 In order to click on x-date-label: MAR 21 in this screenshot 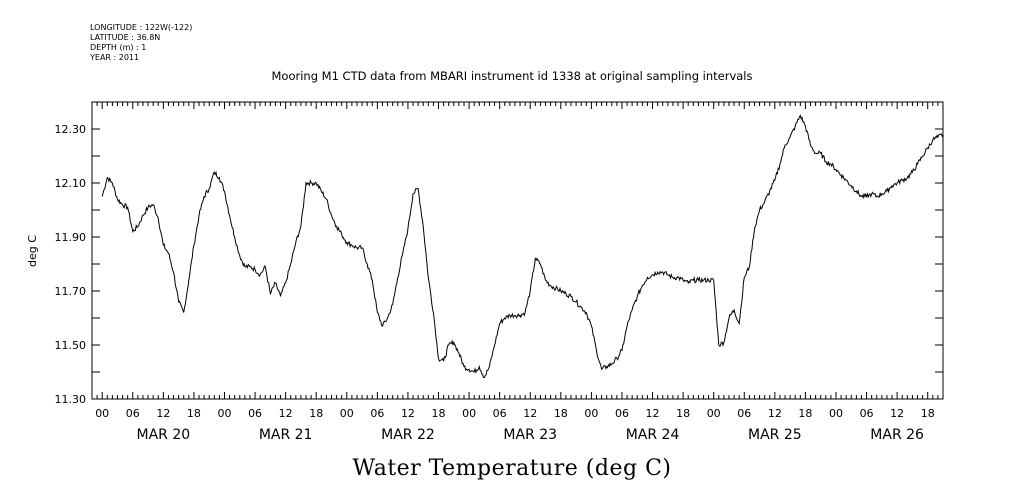, I will do `click(286, 435)`.